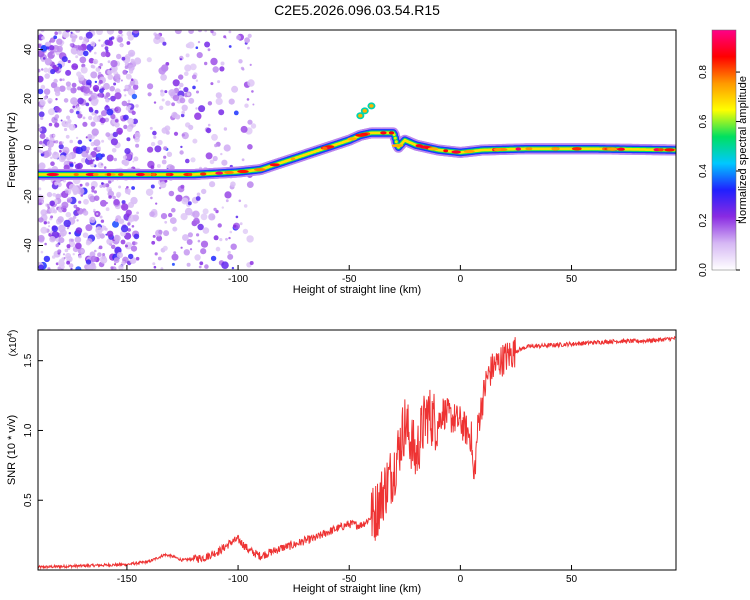 The height and width of the screenshot is (600, 750). What do you see at coordinates (127, 279) in the screenshot?
I see `x-tick-label: -150` at bounding box center [127, 279].